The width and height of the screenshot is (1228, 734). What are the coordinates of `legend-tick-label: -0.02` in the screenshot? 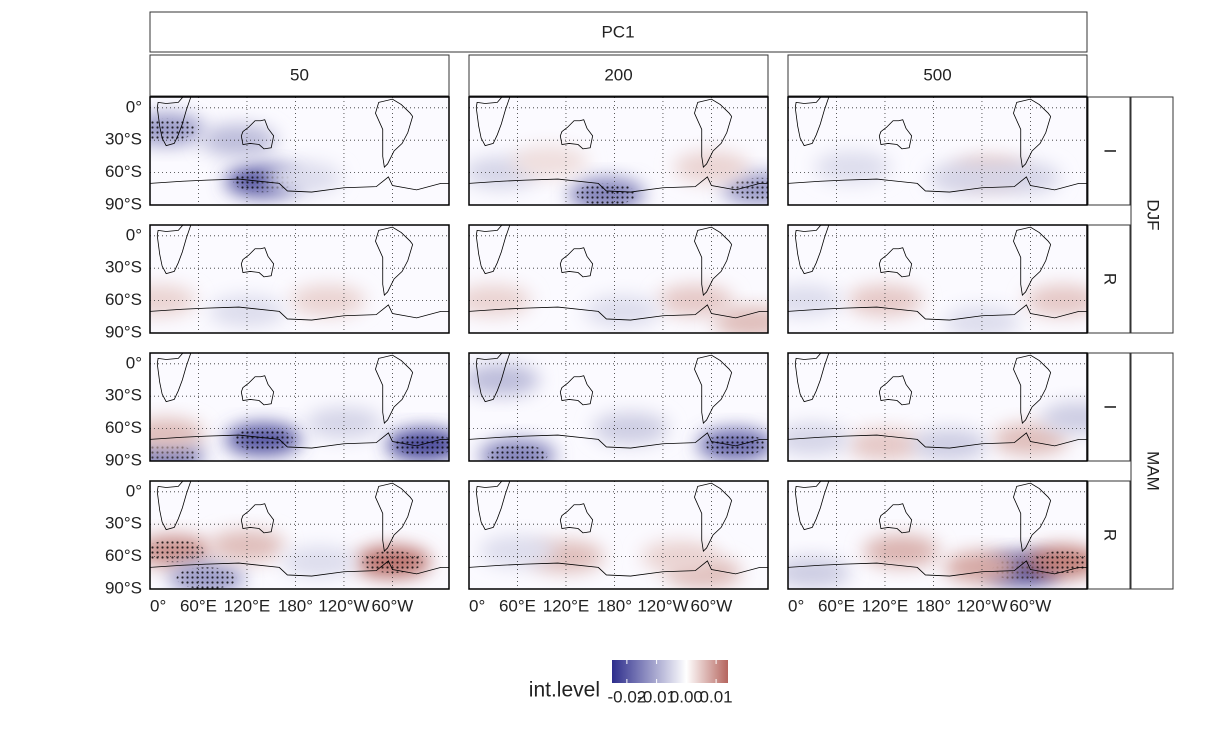 It's located at (626, 696).